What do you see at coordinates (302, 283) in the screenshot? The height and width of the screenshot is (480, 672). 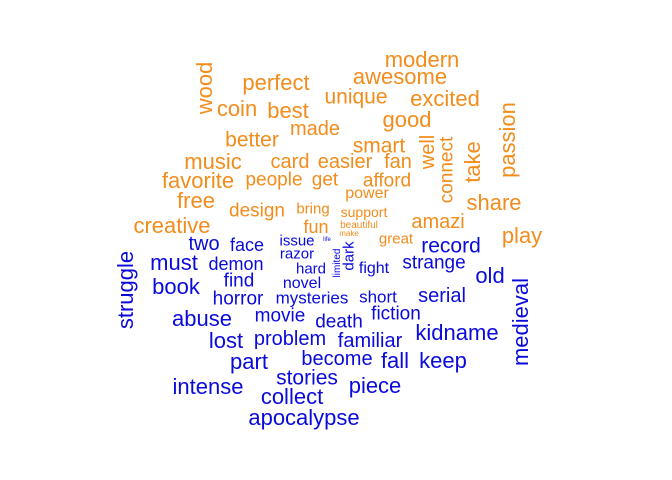 I see `word-novel: novel` at bounding box center [302, 283].